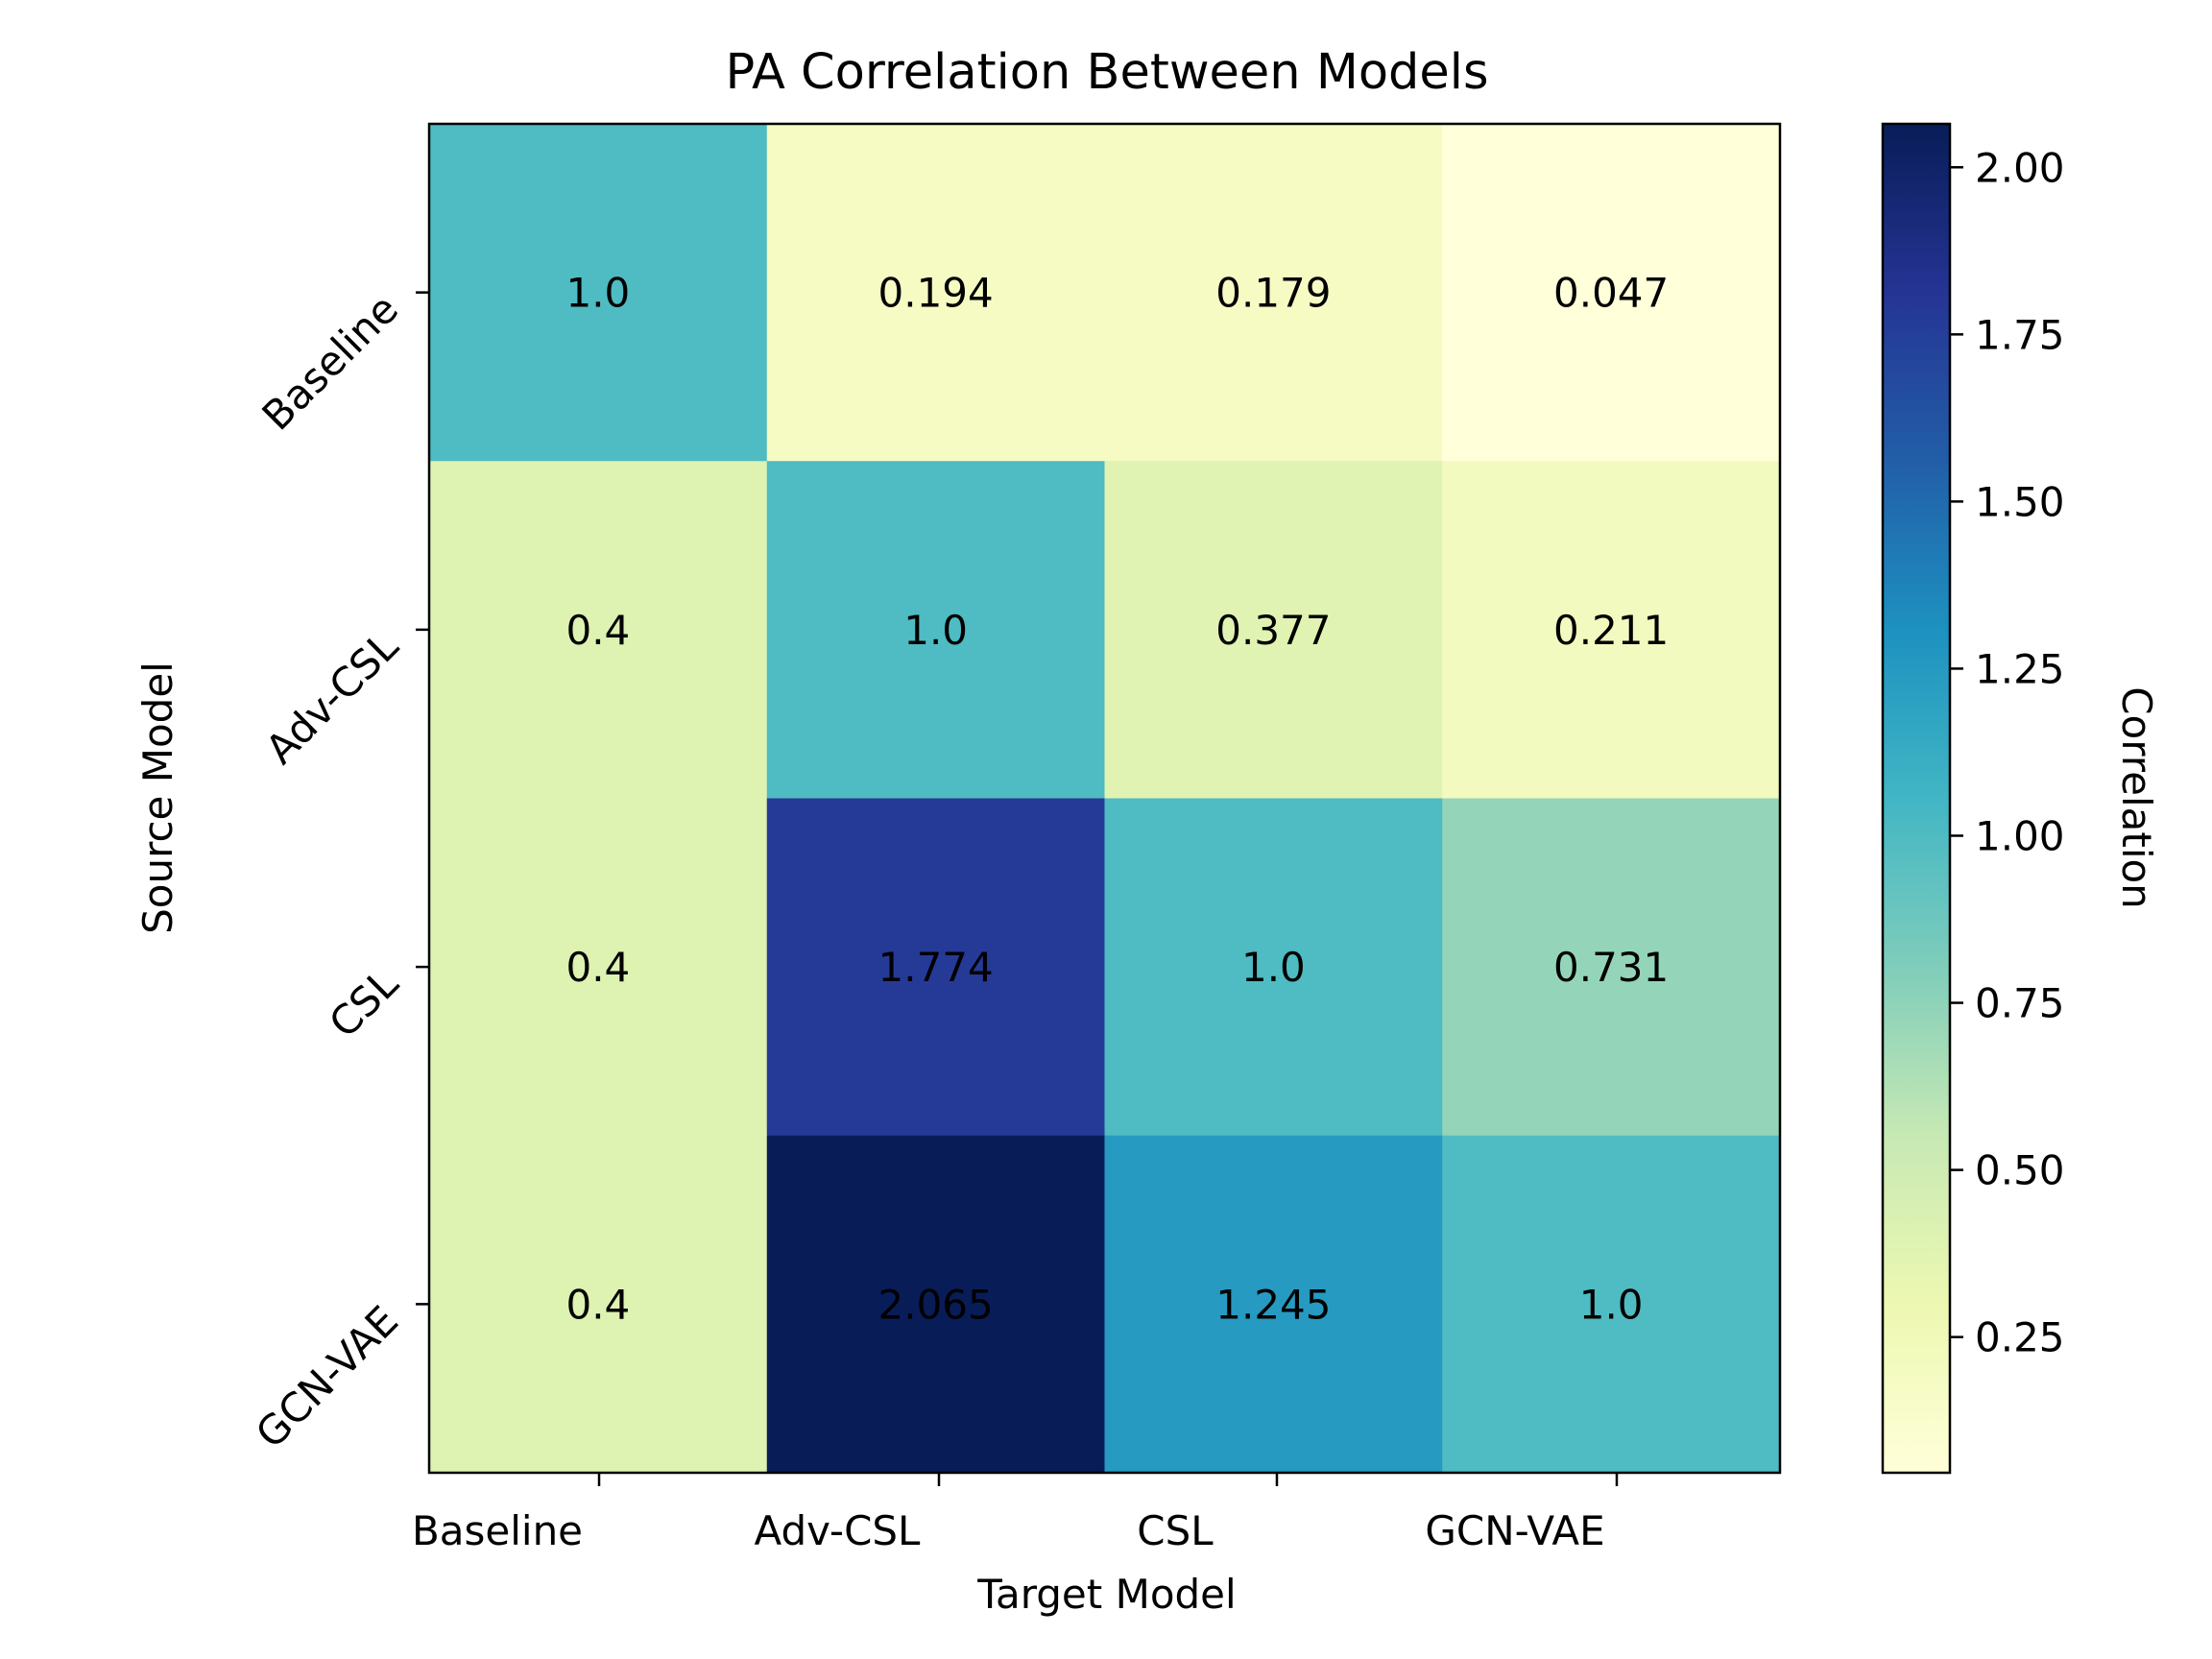 The image size is (2212, 1659). Describe the element at coordinates (2020, 501) in the screenshot. I see `colorbar-tick-label: 1.50` at that location.